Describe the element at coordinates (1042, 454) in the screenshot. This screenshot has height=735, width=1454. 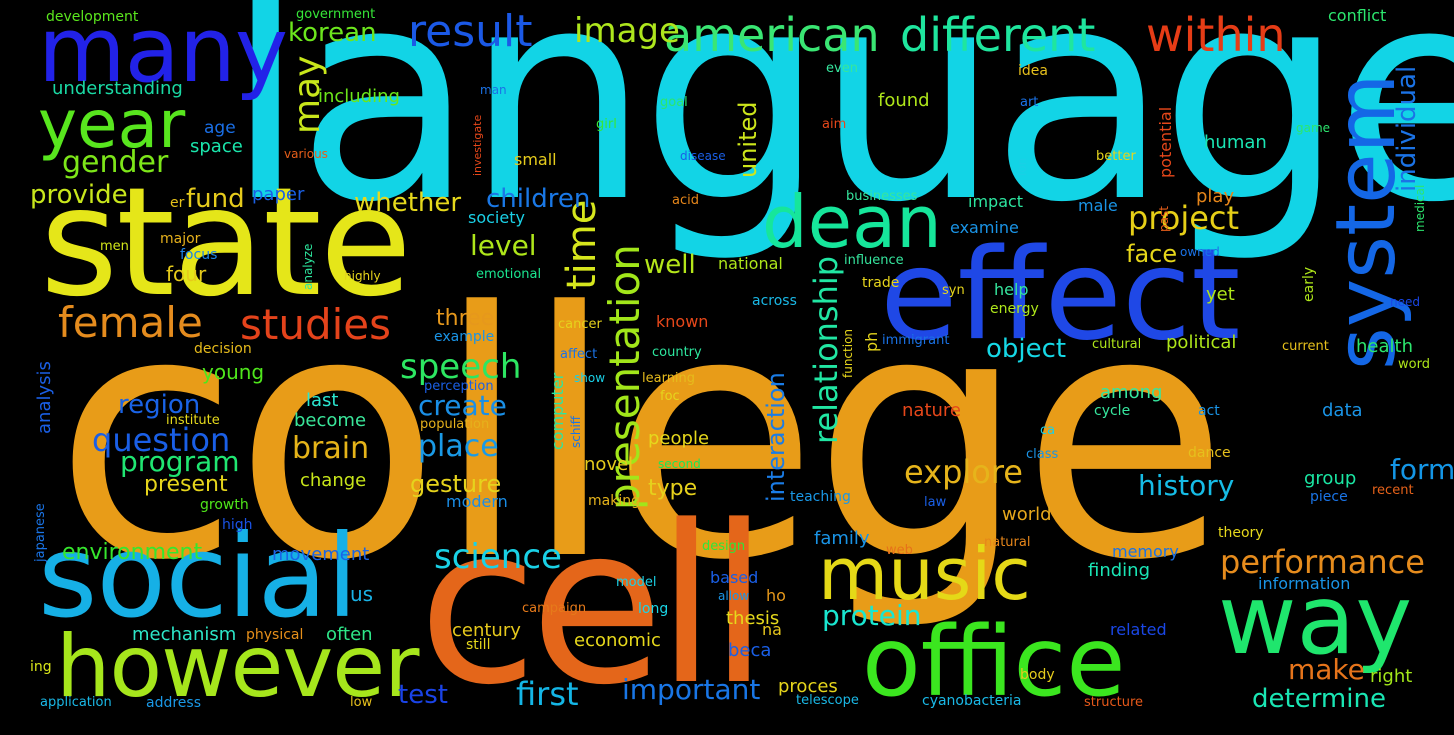
I see `word-class: class` at that location.